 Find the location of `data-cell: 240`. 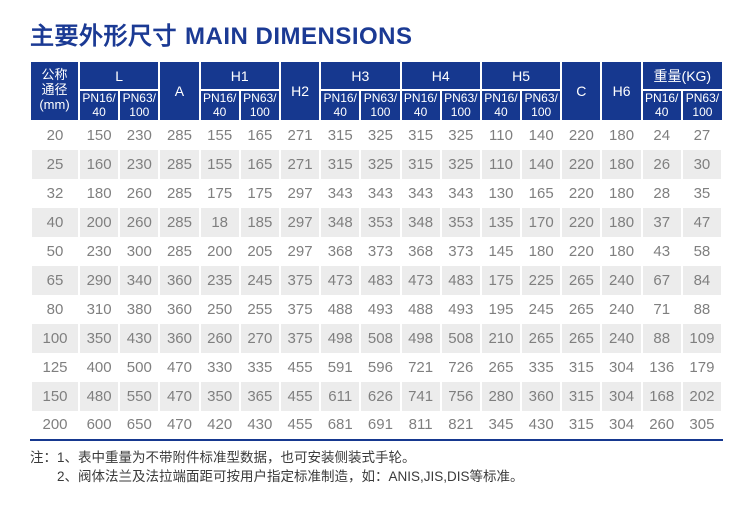

data-cell: 240 is located at coordinates (621, 280).